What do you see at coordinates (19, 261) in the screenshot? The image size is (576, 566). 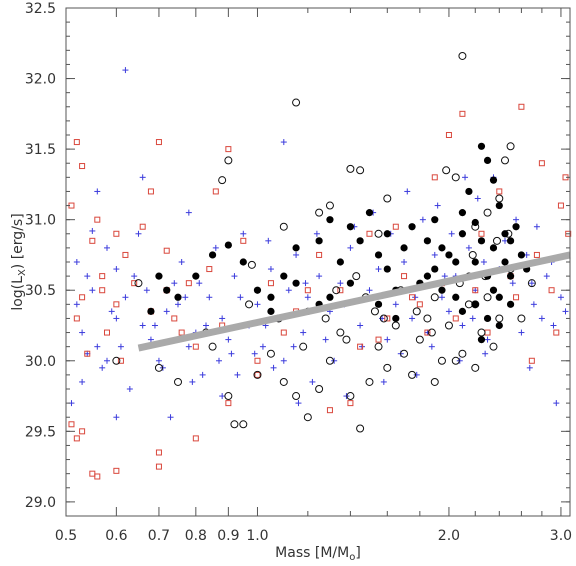 I see `y-axis-title: log(LX) [erg/s]` at bounding box center [19, 261].